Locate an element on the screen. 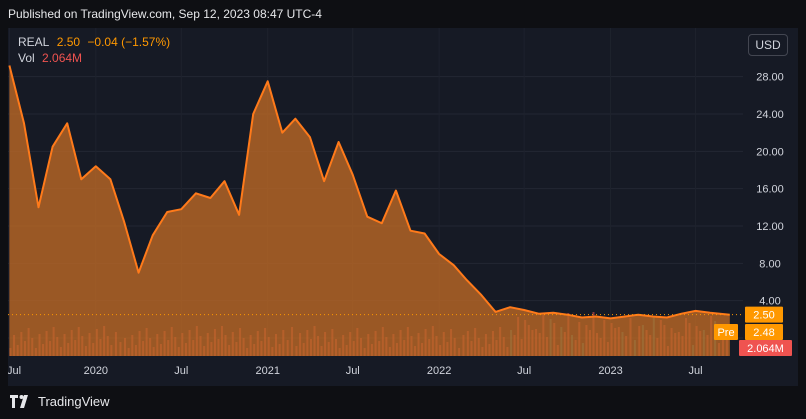 Image resolution: width=806 pixels, height=419 pixels. legend-symbol: REAL is located at coordinates (34, 42).